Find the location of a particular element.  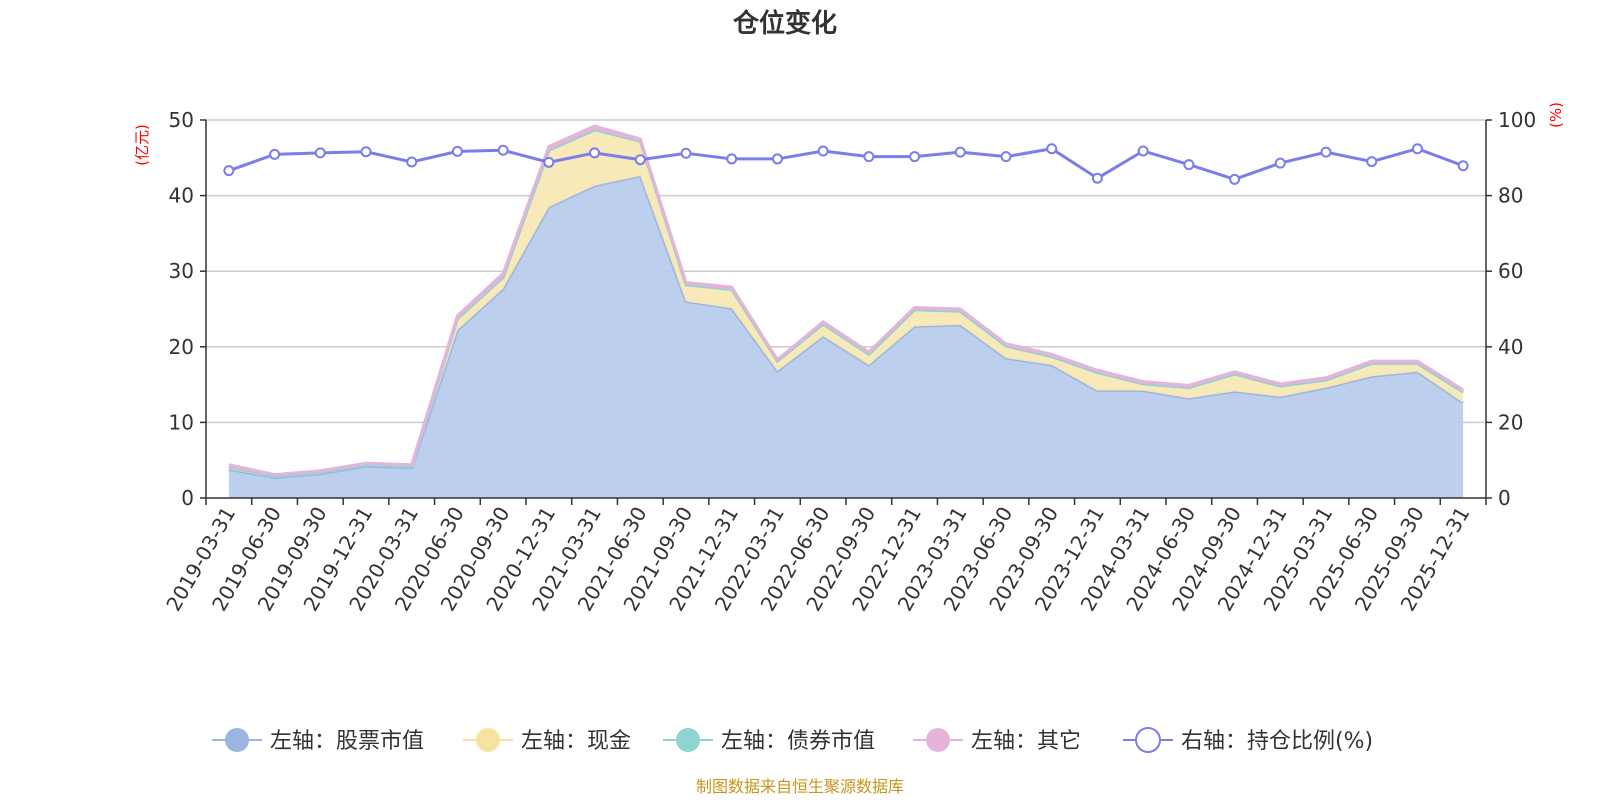

right-axis-tick-label: 100 is located at coordinates (1517, 120).